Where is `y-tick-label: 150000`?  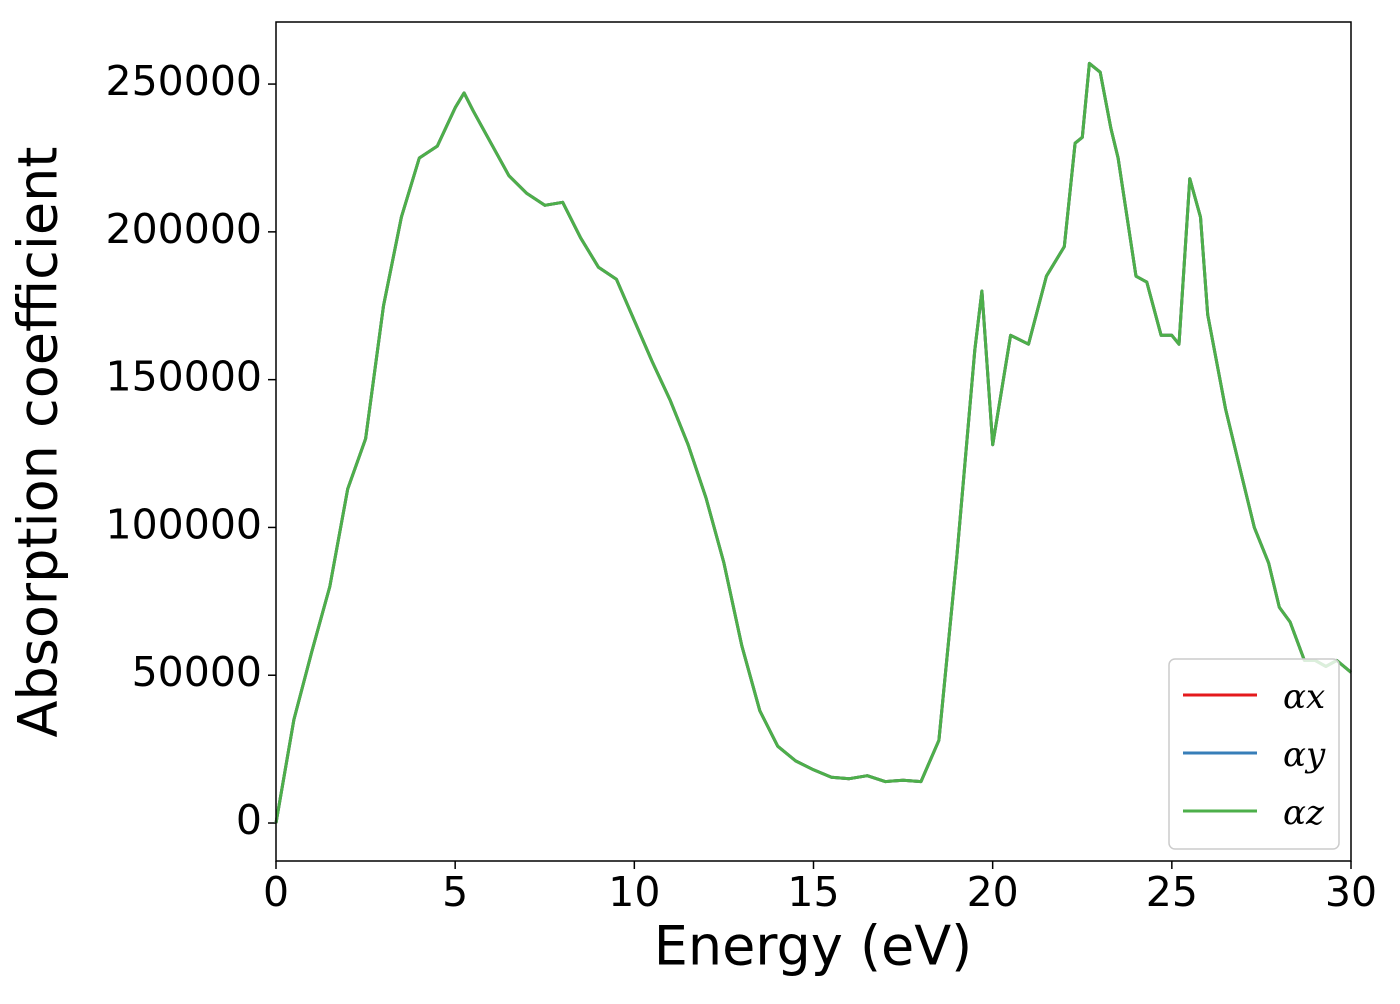
y-tick-label: 150000 is located at coordinates (183, 377).